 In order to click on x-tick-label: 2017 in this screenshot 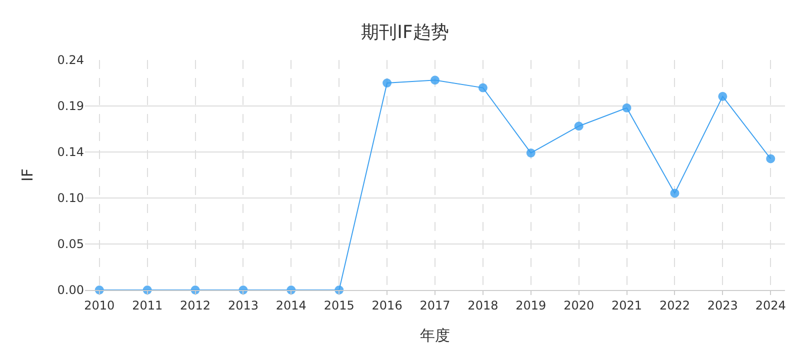, I will do `click(435, 305)`.